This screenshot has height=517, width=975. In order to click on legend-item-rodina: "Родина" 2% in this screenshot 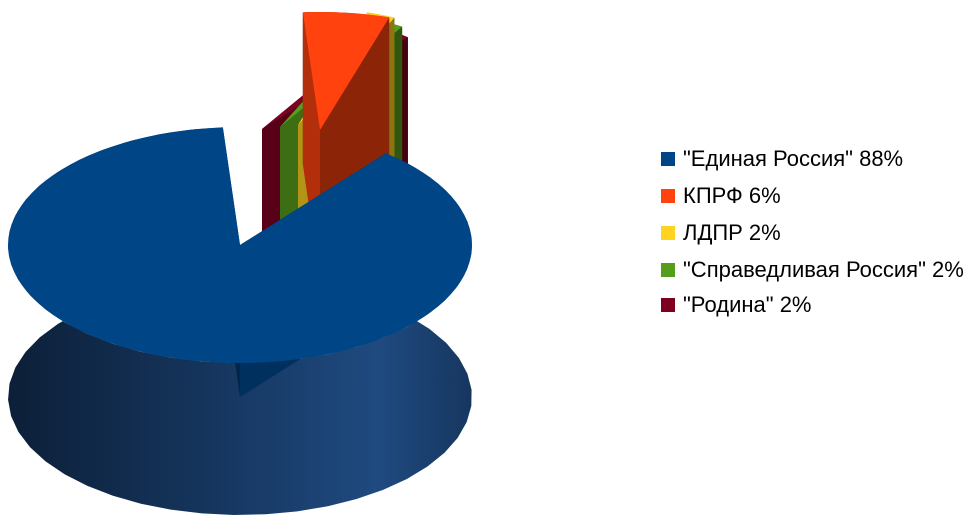, I will do `click(817, 305)`.